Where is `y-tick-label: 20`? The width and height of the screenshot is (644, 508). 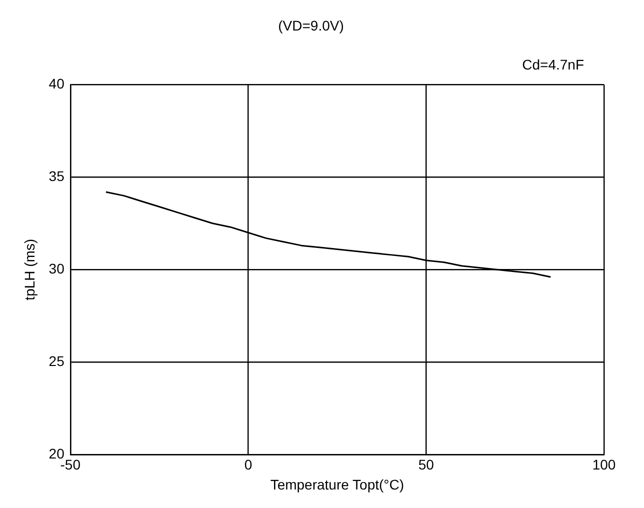 y-tick-label: 20 is located at coordinates (56, 453).